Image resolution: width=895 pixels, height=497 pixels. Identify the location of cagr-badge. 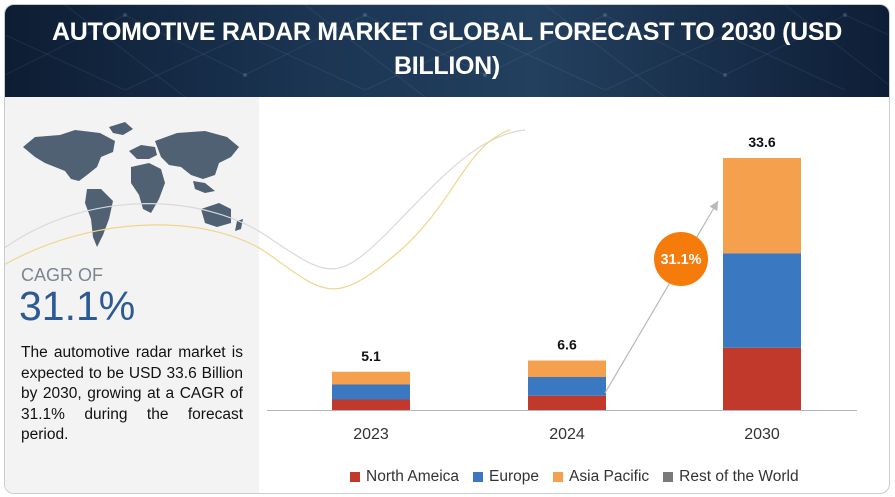
(681, 259).